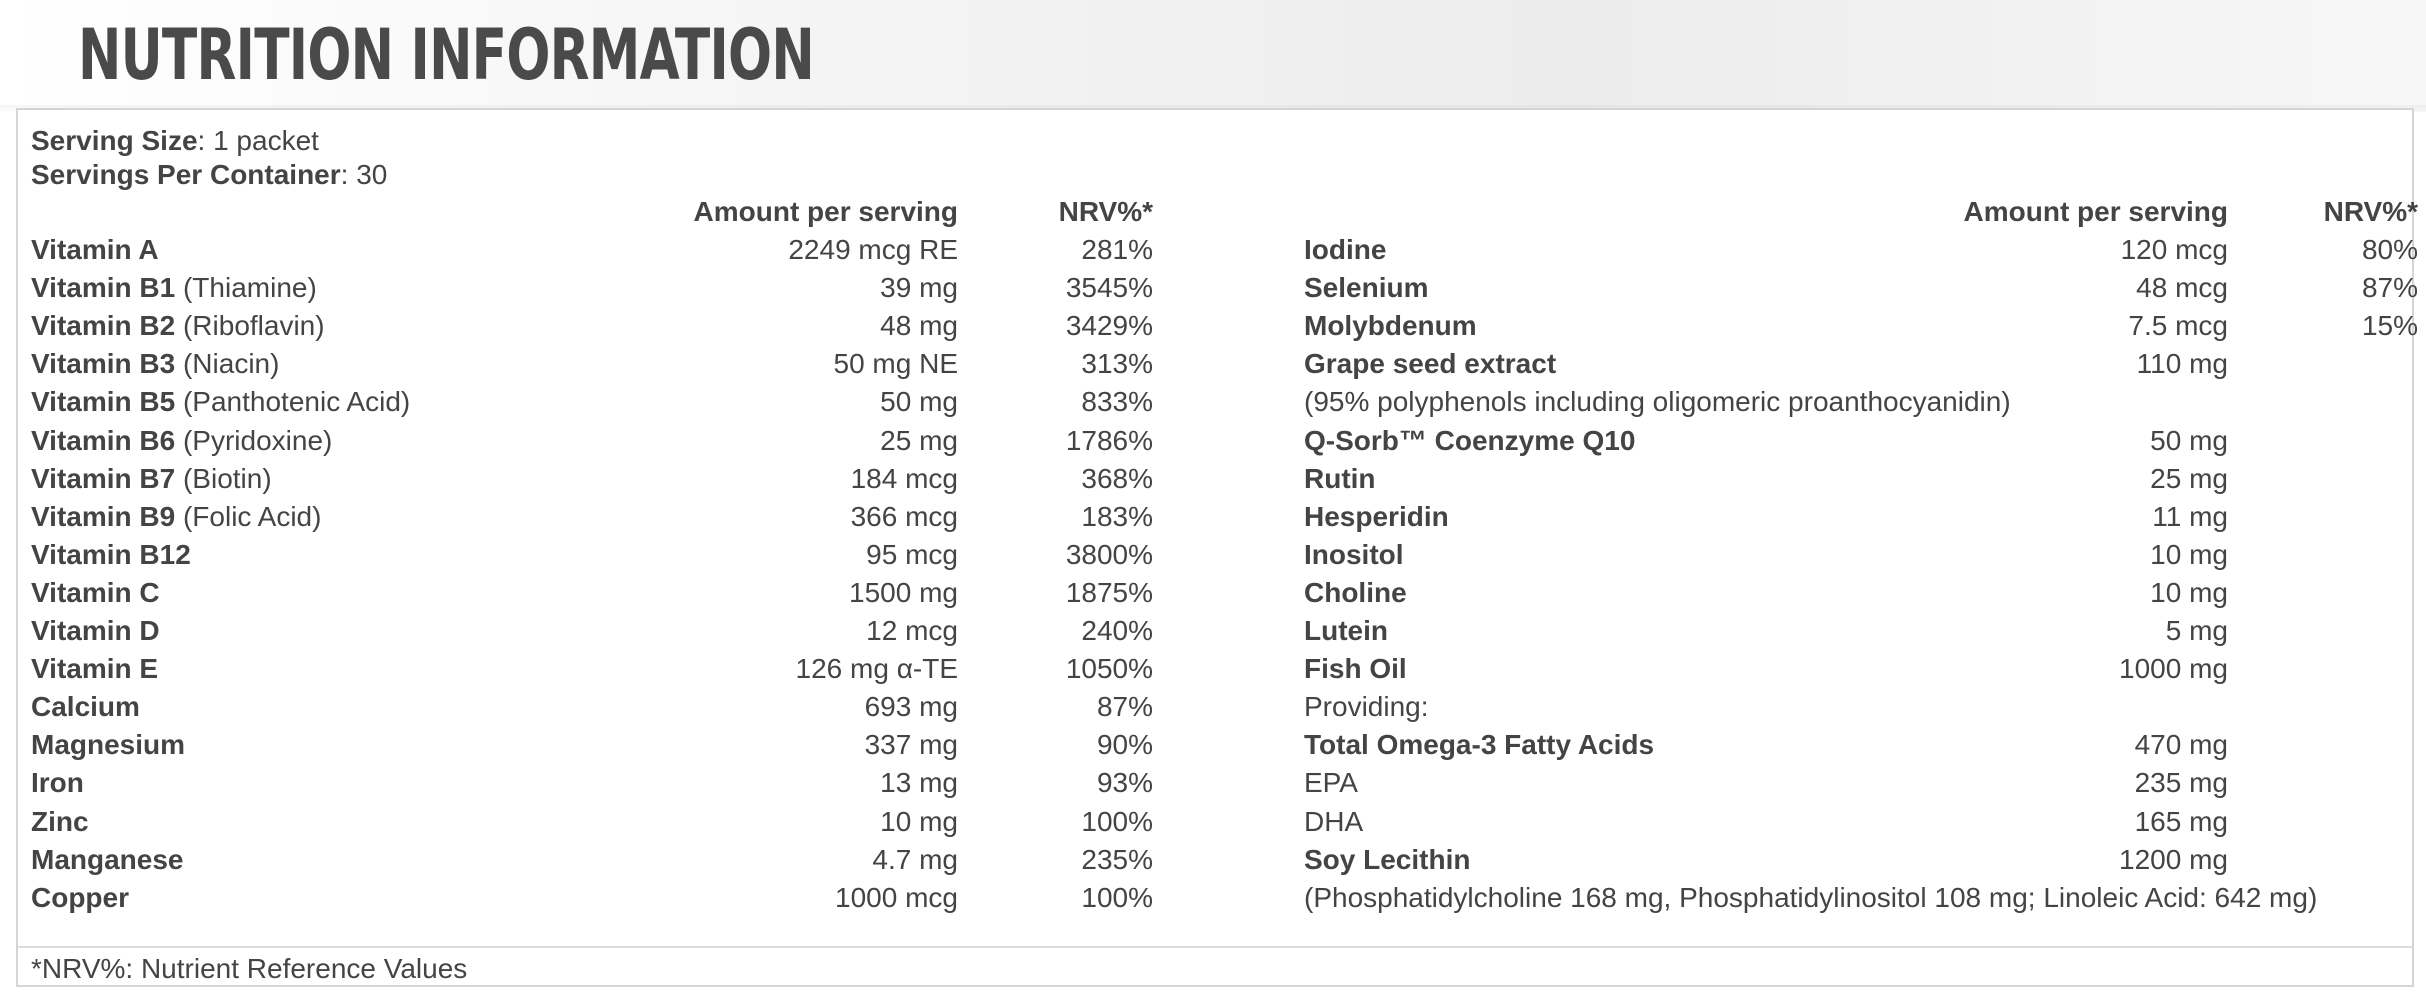 This screenshot has height=1003, width=2426. What do you see at coordinates (223, 478) in the screenshot?
I see `nutrient-detail: (Biotin)` at bounding box center [223, 478].